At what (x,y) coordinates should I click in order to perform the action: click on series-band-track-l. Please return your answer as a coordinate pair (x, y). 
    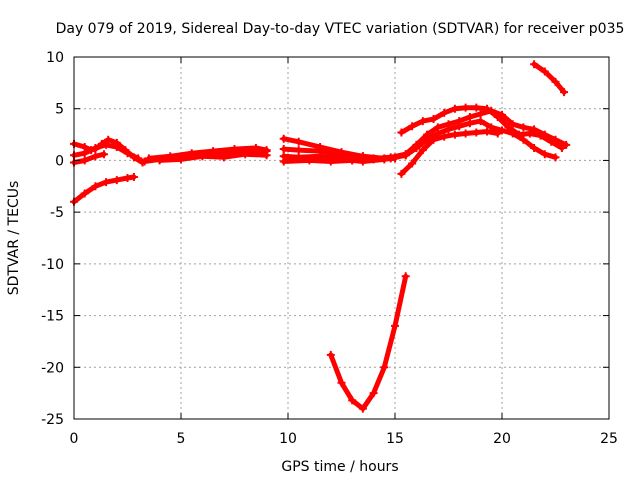
    Looking at the image, I should click on (368, 342).